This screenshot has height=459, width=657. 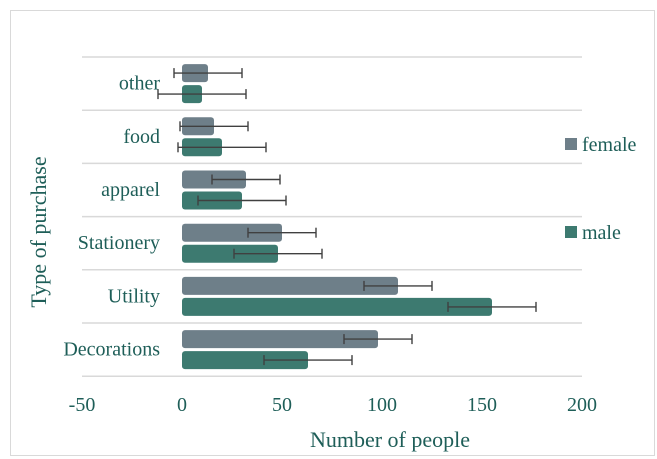 I want to click on x-tick-labels: -50 0 50 100 150 200, so click(x=333, y=405).